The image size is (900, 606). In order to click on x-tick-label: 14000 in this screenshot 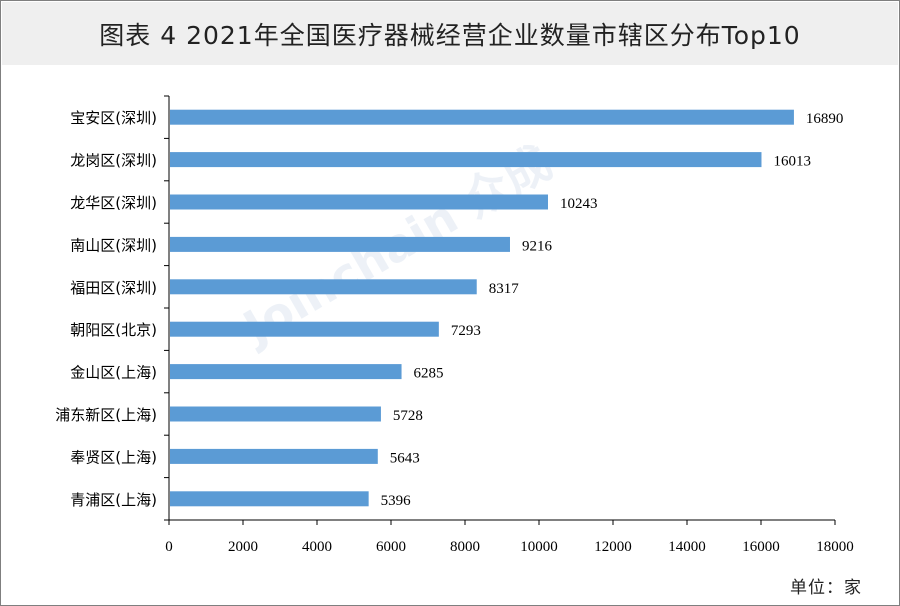, I will do `click(687, 547)`.